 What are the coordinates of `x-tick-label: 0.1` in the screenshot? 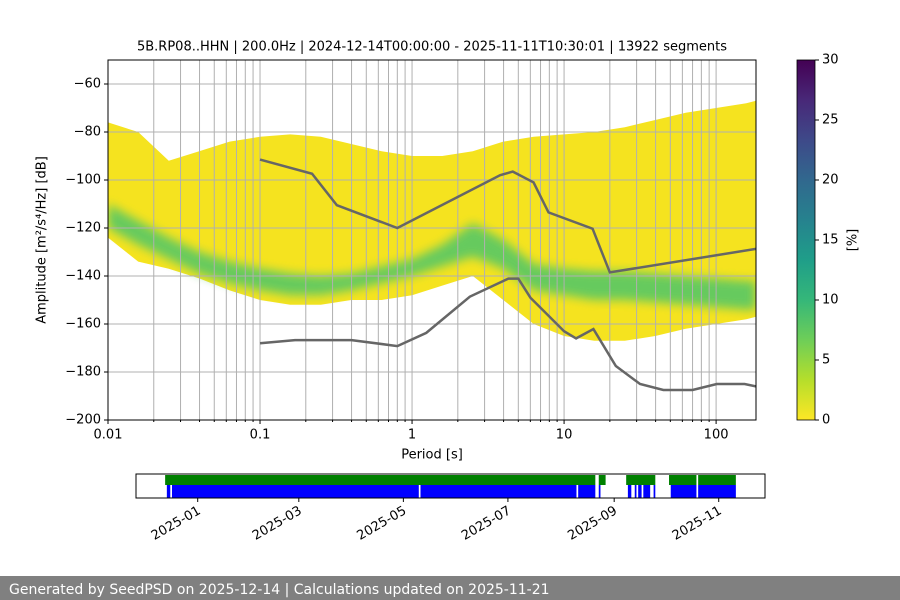 It's located at (260, 435).